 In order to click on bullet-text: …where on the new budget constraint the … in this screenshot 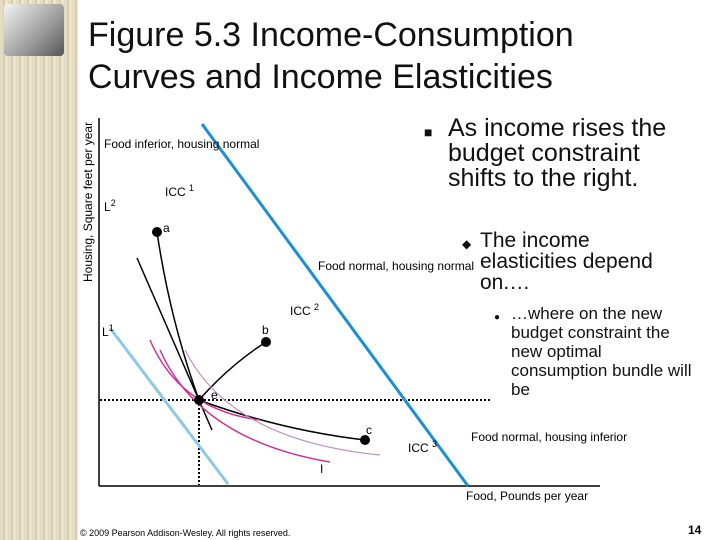, I will do `click(601, 351)`.